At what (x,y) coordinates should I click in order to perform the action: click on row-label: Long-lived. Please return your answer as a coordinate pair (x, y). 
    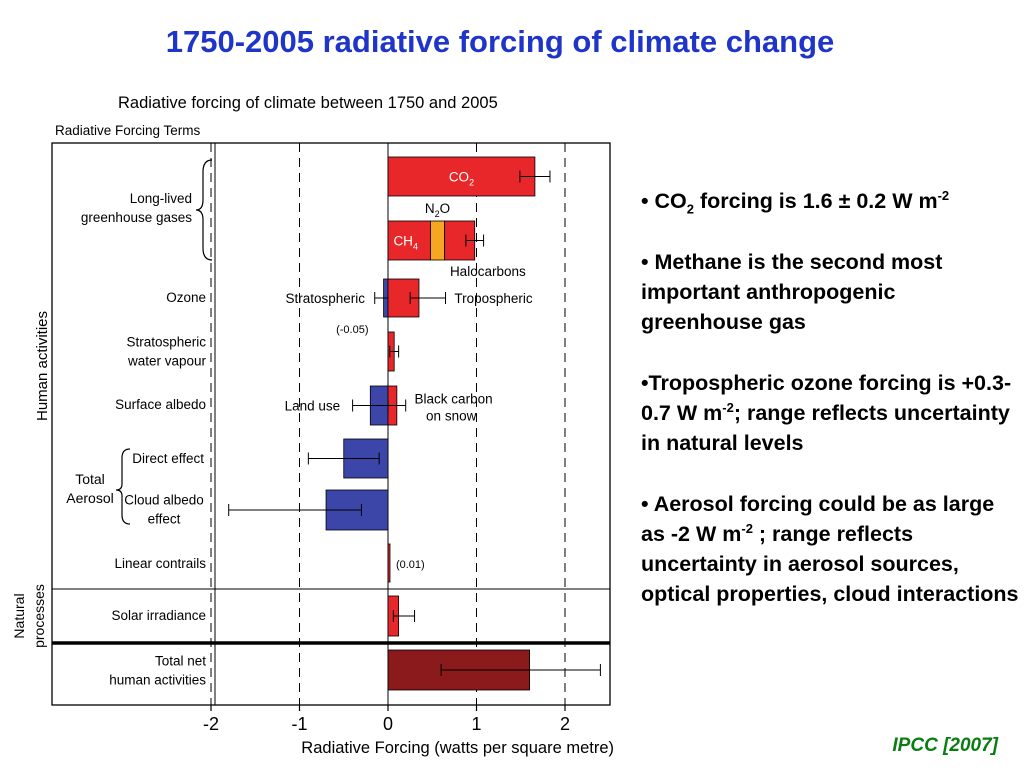
    Looking at the image, I should click on (161, 198).